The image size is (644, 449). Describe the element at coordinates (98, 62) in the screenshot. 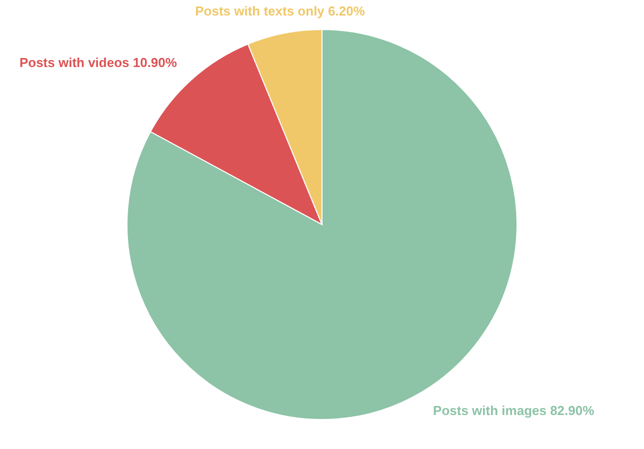

I see `slice-label: Posts with videos 10.90%` at that location.